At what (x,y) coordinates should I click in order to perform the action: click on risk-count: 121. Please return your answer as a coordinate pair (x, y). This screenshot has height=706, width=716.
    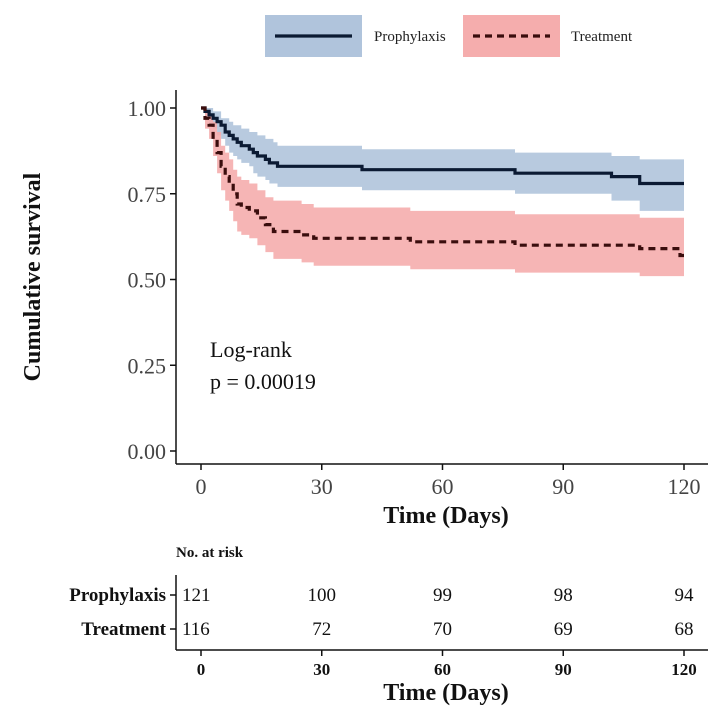
    Looking at the image, I should click on (196, 595).